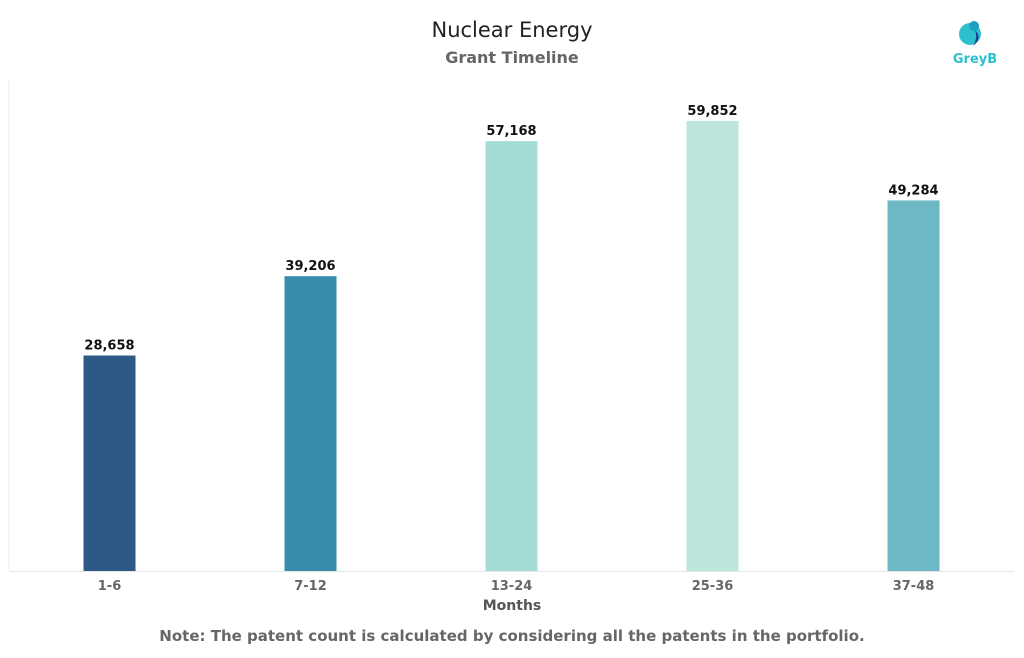  What do you see at coordinates (713, 586) in the screenshot?
I see `x-tick-label-25-36: 25-36` at bounding box center [713, 586].